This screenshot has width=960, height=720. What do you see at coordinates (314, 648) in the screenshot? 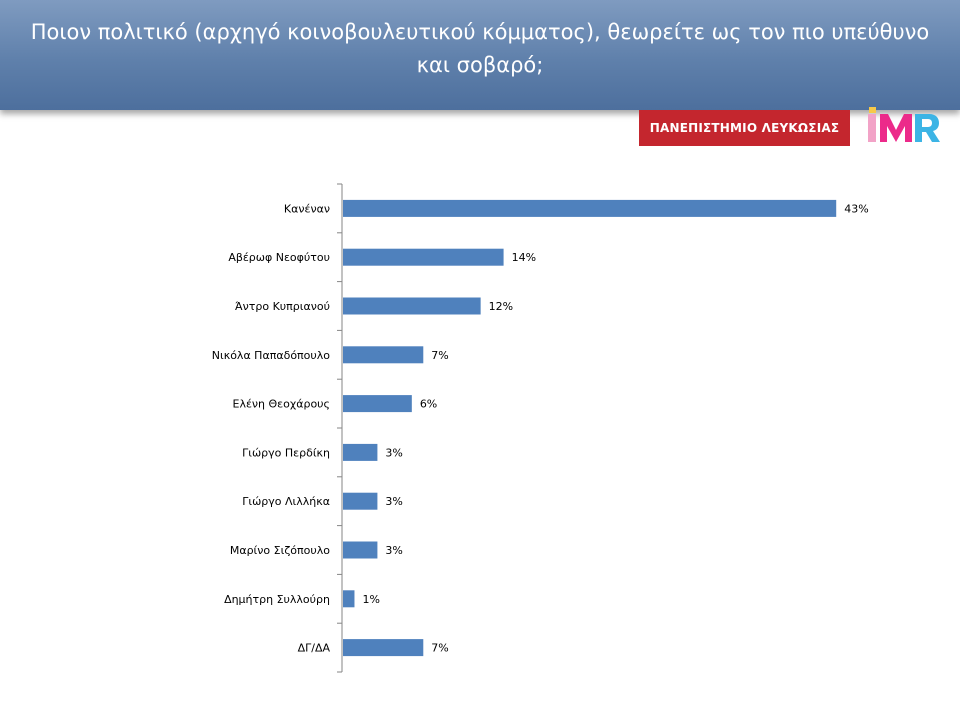
I see `category-label: ΔΓ/ΔΑ` at bounding box center [314, 648].